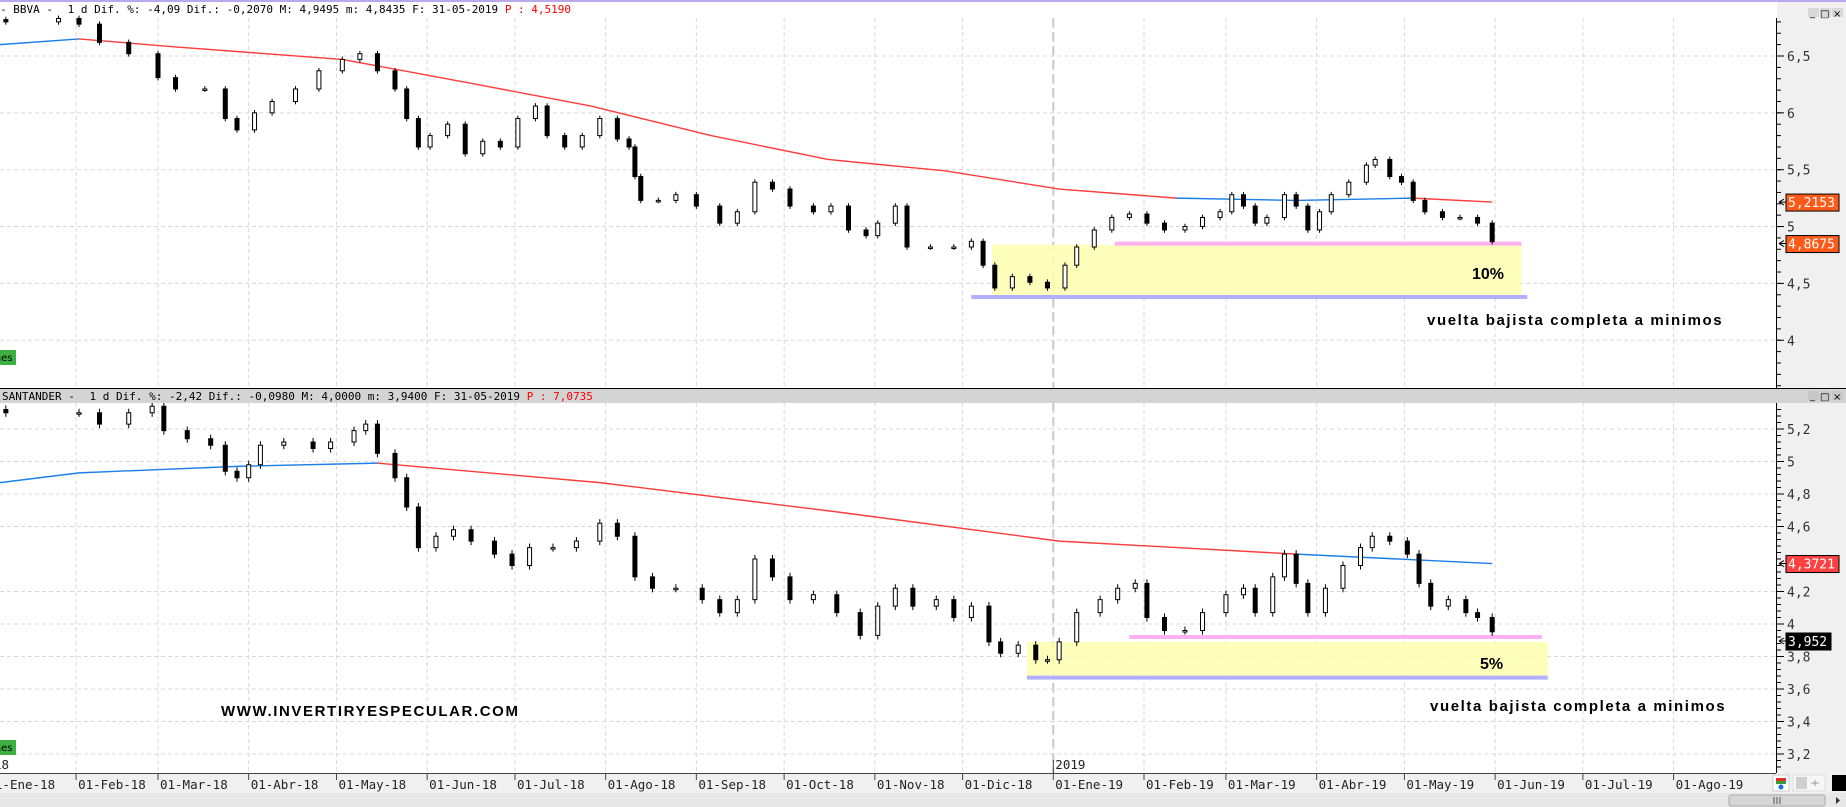 This screenshot has width=1846, height=807. What do you see at coordinates (8, 357) in the screenshot?
I see `bbva-tag: ines` at bounding box center [8, 357].